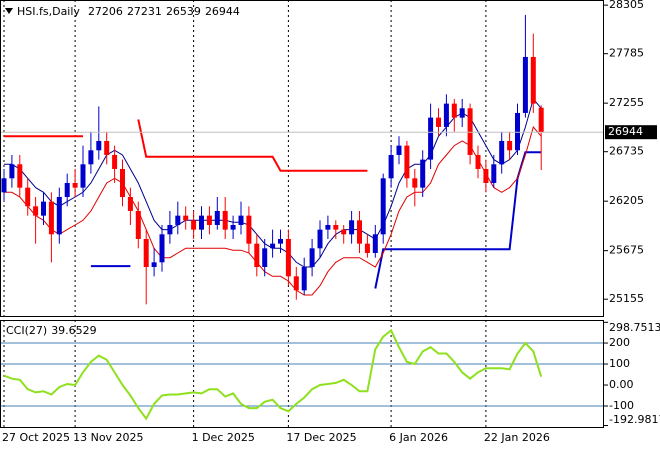  Describe the element at coordinates (619, 363) in the screenshot. I see `y-tick-label: 100` at that location.